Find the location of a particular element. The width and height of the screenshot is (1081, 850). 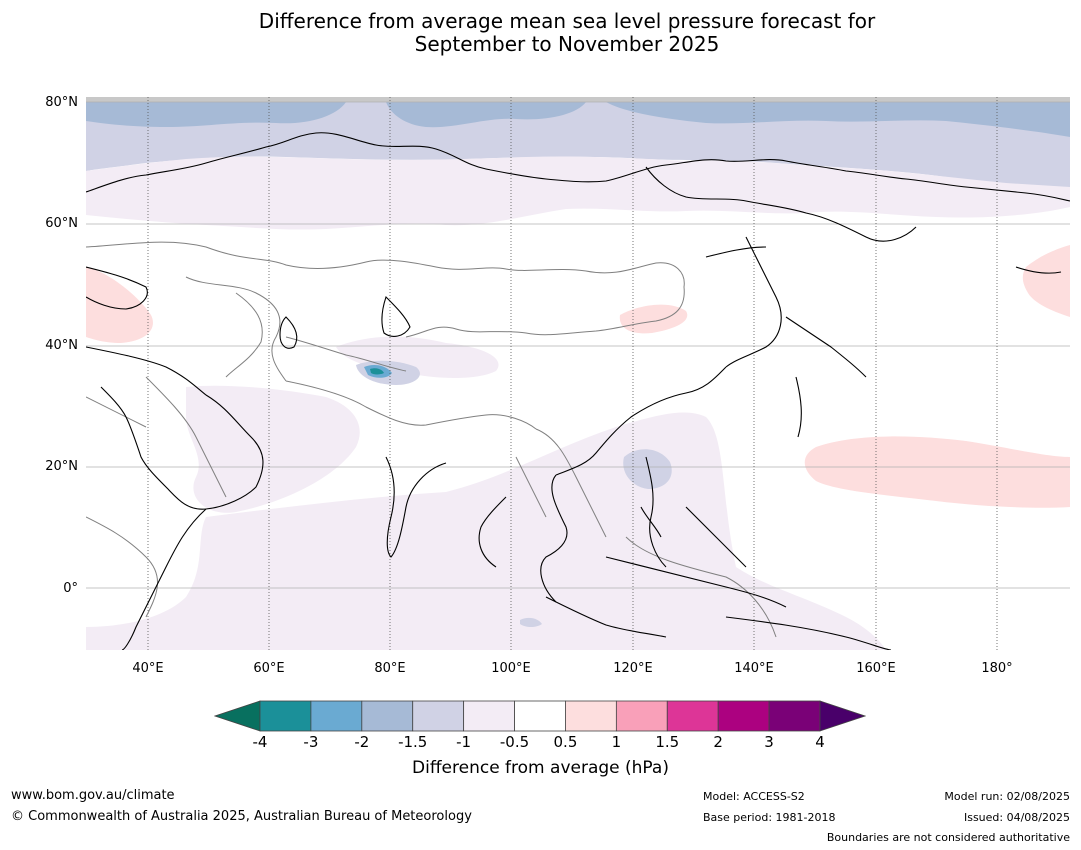

black-sea-high is located at coordinates (119, 305).